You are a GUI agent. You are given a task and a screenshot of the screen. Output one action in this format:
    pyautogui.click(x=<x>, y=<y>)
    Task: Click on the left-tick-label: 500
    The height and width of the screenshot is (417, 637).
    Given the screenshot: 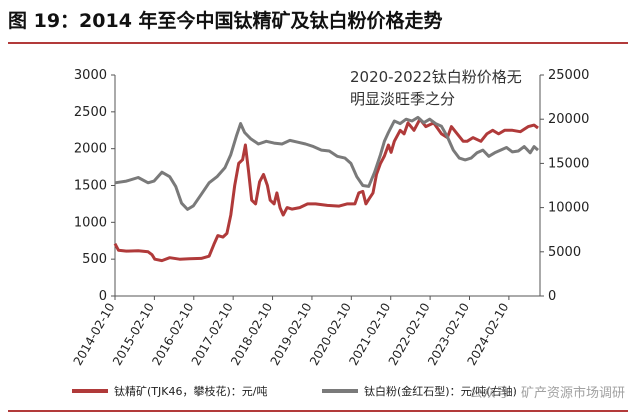 What is the action you would take?
    pyautogui.click(x=94, y=259)
    